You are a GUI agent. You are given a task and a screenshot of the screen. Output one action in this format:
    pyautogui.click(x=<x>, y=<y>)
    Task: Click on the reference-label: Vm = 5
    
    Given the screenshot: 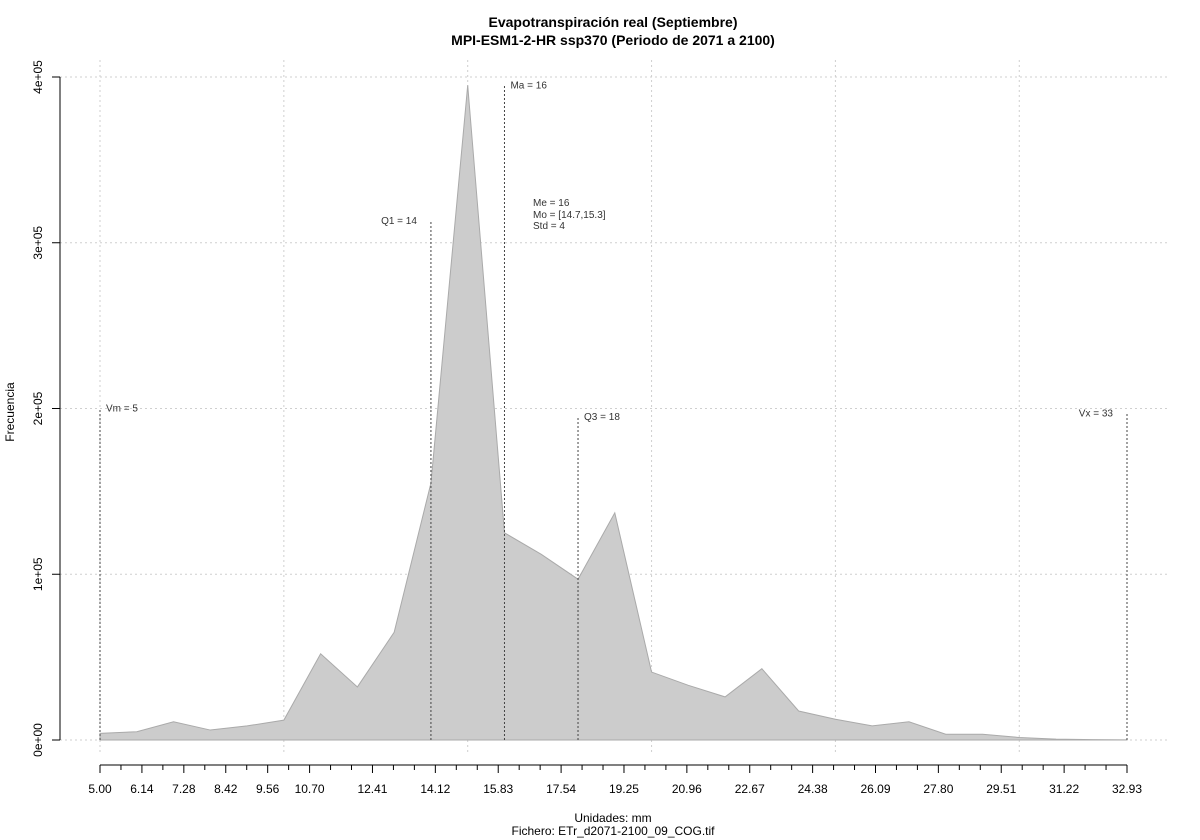 What is the action you would take?
    pyautogui.click(x=122, y=409)
    